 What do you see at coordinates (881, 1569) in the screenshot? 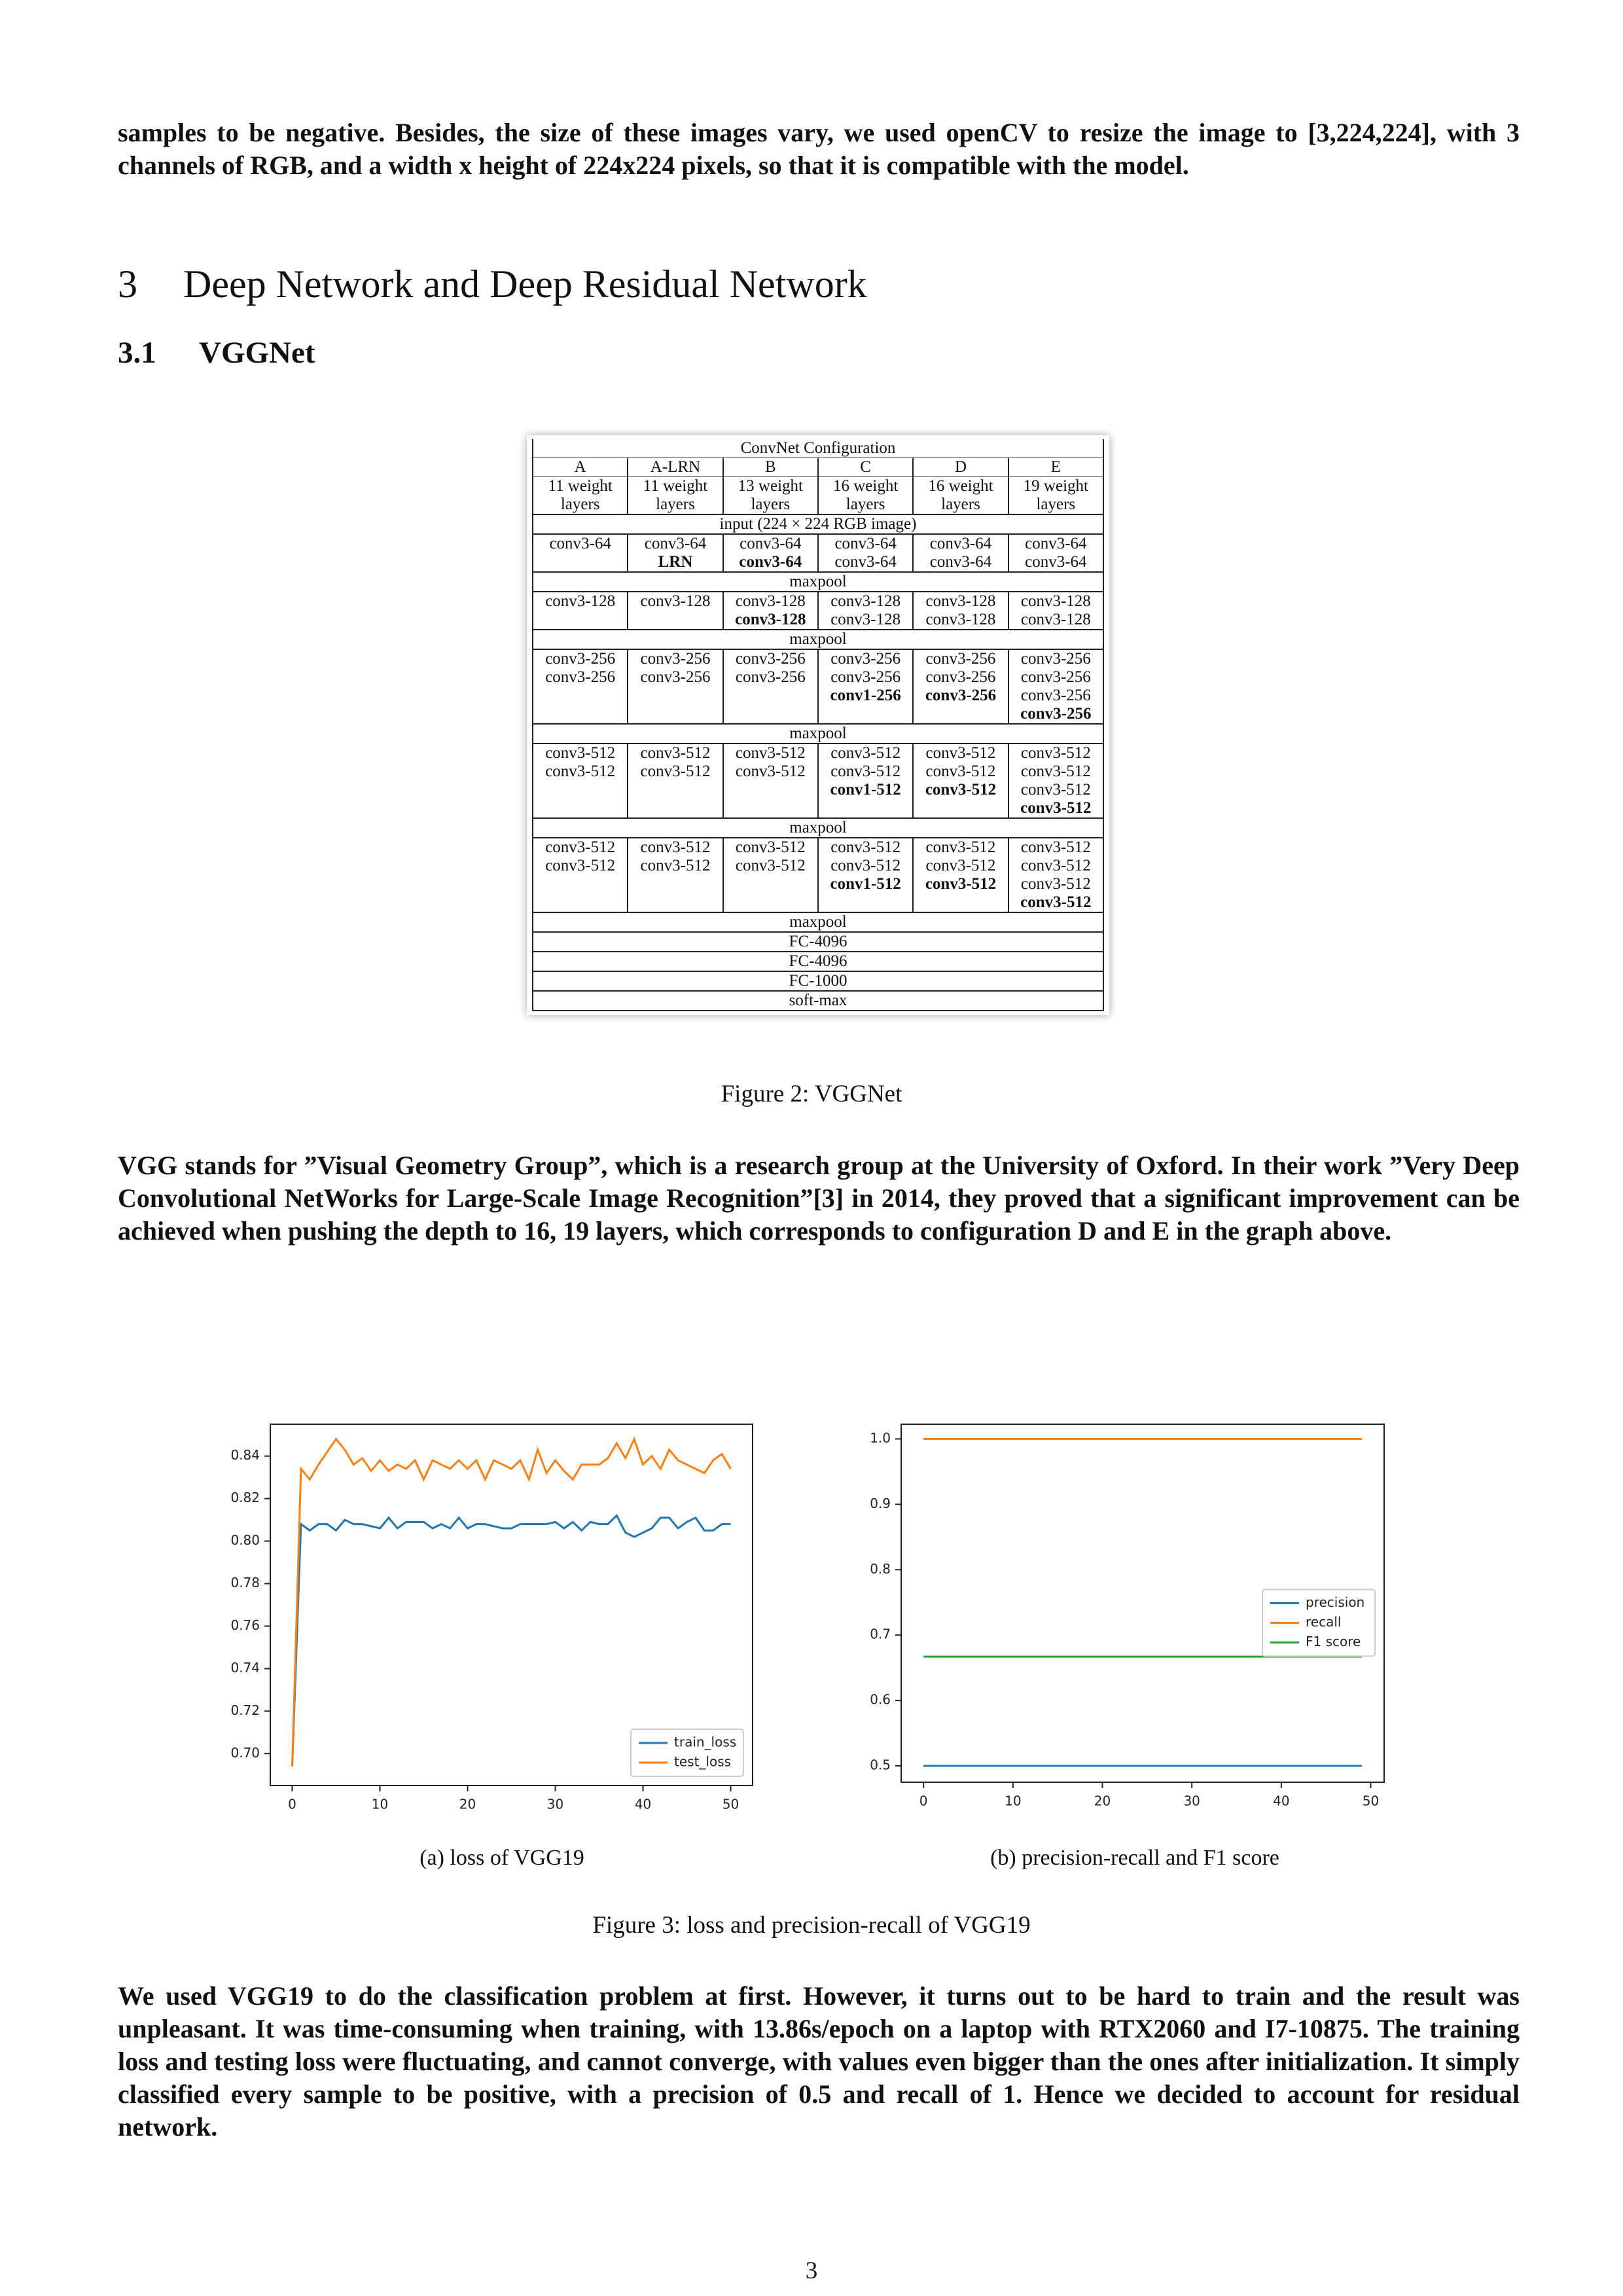
I see `y-tick-label: 0.8` at bounding box center [881, 1569].